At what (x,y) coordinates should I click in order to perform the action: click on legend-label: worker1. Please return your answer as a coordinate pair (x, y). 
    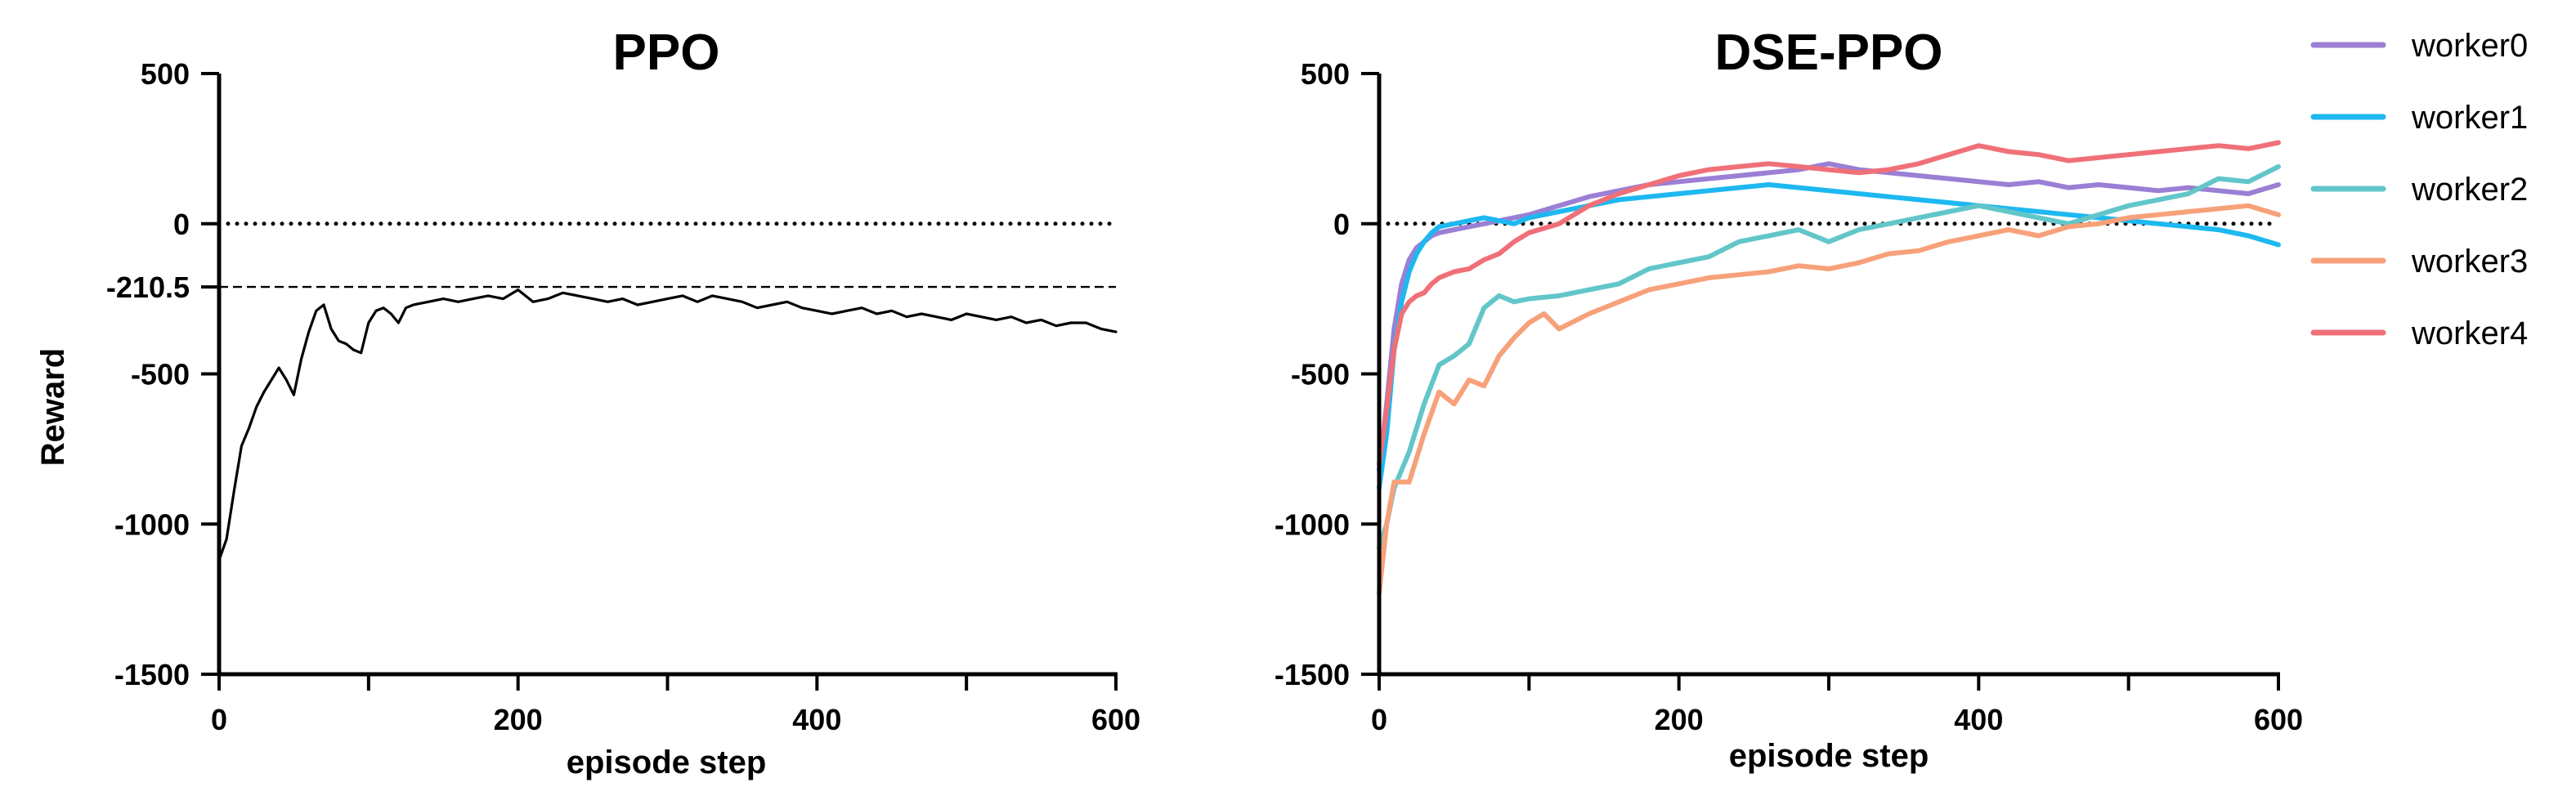
    Looking at the image, I should click on (2470, 118).